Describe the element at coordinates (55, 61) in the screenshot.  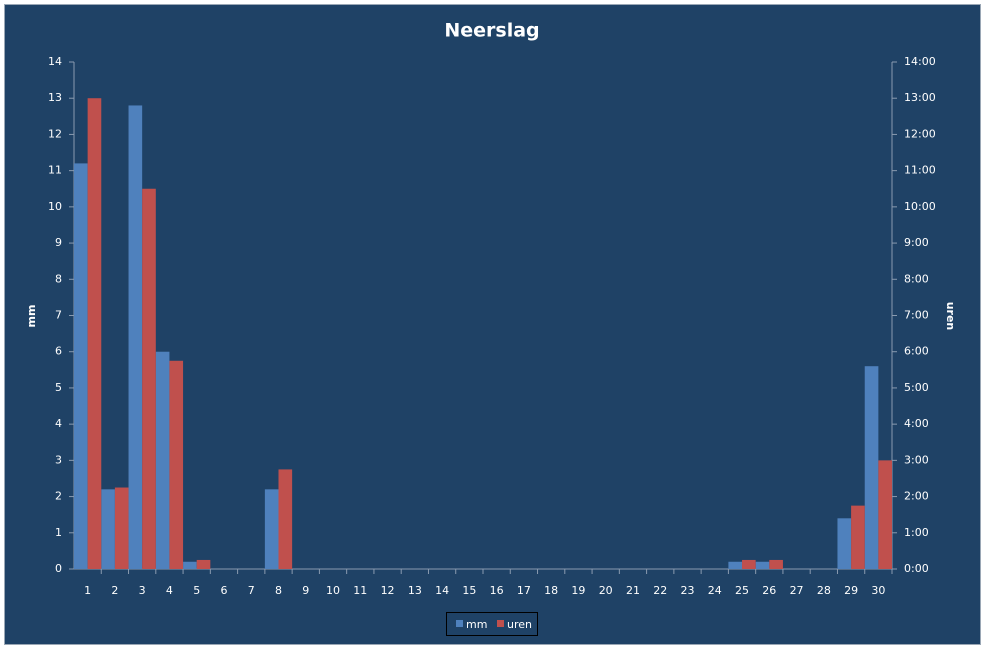
I see `y-tick-label: 14` at that location.